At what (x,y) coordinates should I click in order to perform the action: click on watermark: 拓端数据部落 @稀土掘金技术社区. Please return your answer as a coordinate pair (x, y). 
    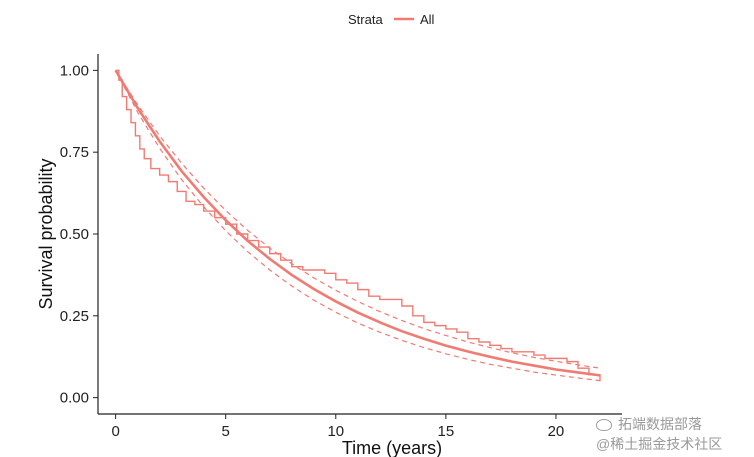
    Looking at the image, I should click on (671, 434).